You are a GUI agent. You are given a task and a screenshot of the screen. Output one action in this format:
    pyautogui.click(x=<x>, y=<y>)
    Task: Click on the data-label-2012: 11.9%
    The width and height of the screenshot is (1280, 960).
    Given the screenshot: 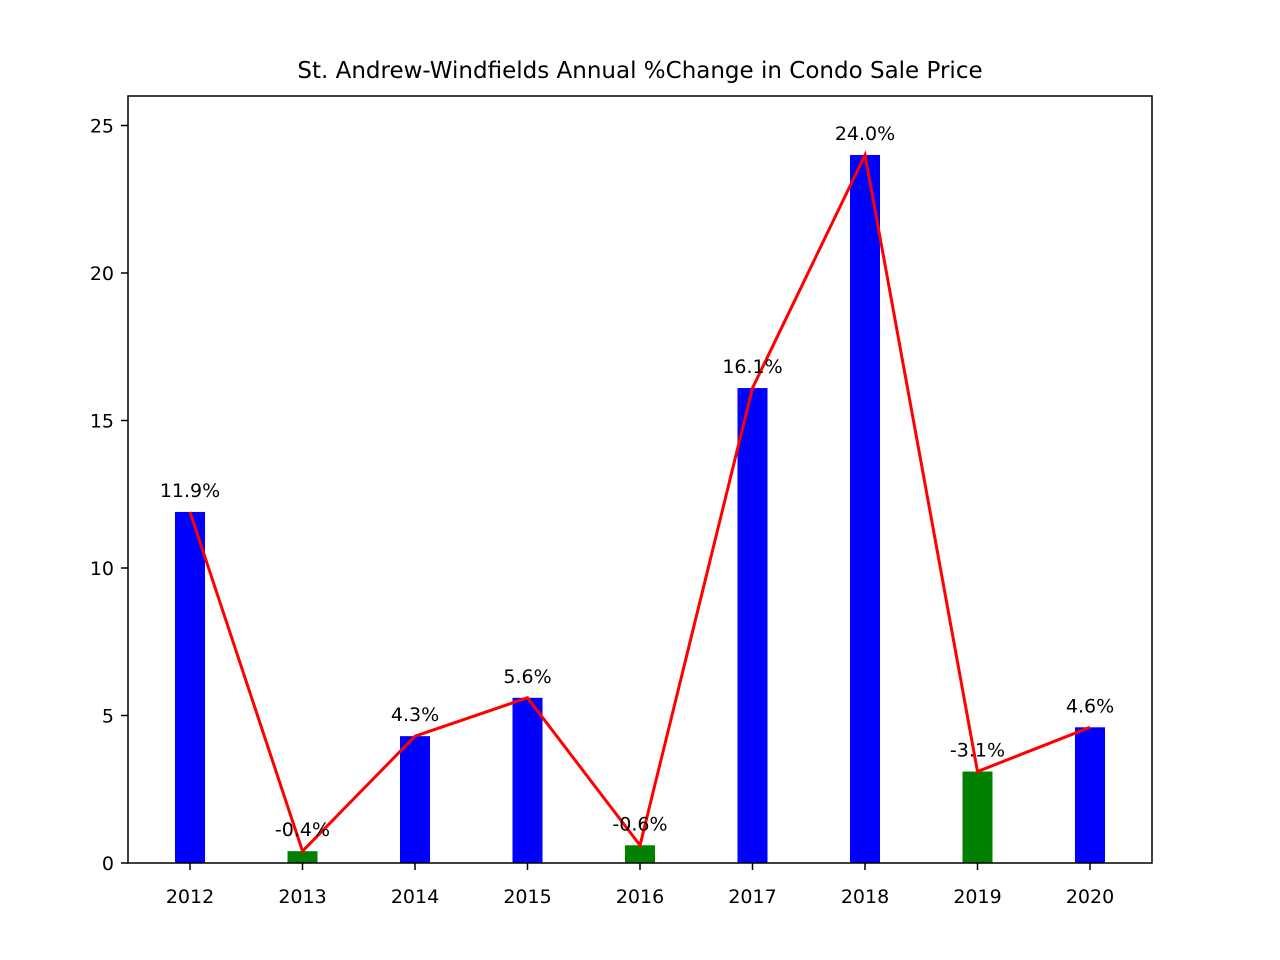 What is the action you would take?
    pyautogui.click(x=190, y=491)
    